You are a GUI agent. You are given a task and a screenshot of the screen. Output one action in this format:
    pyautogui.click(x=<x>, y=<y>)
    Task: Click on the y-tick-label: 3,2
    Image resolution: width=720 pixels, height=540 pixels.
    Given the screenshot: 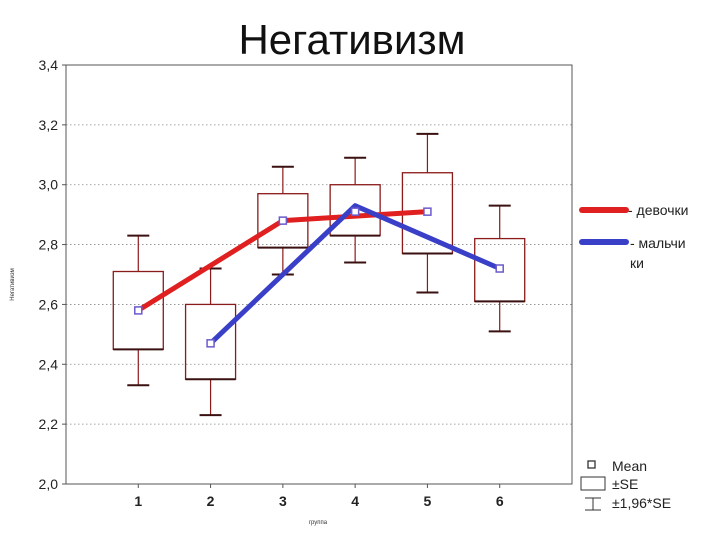 What is the action you would take?
    pyautogui.click(x=49, y=125)
    